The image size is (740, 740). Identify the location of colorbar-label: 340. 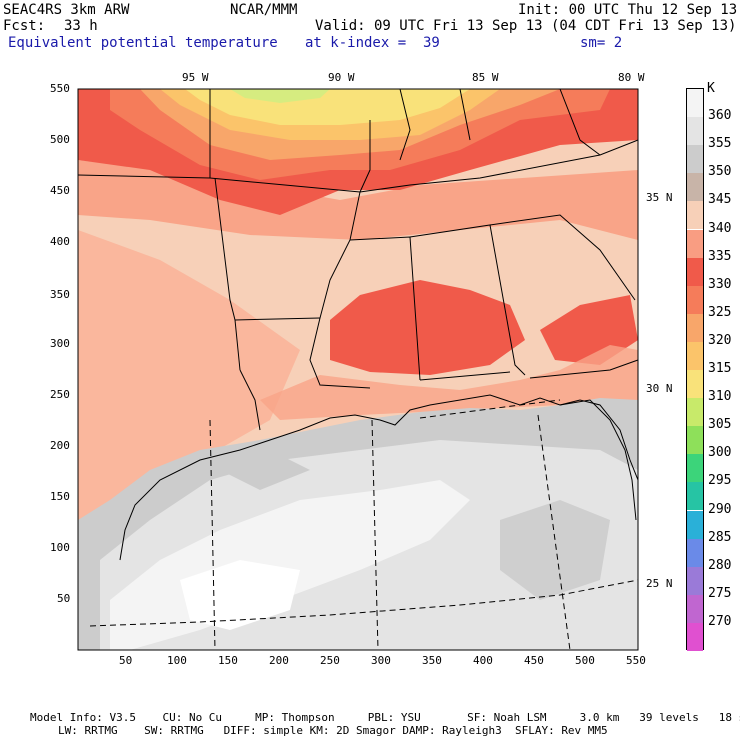
(720, 228).